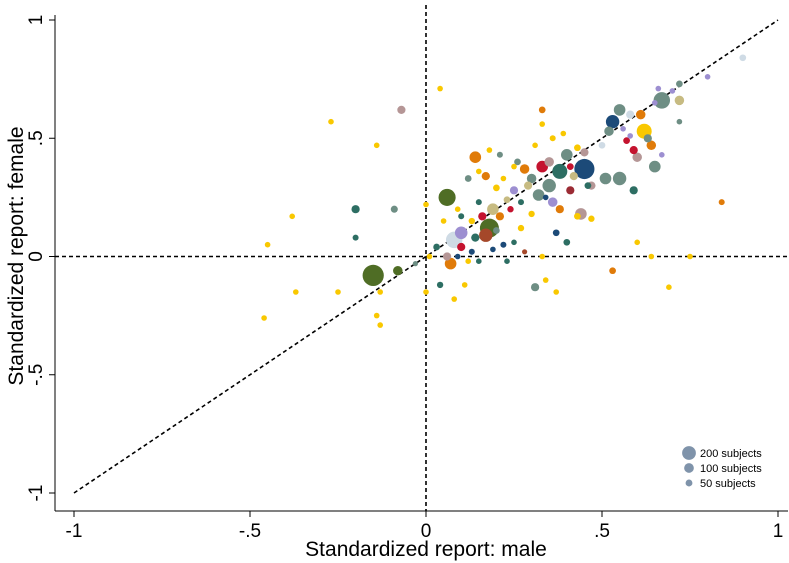 The height and width of the screenshot is (563, 789). What do you see at coordinates (250, 531) in the screenshot?
I see `x-tick-label: -.5` at bounding box center [250, 531].